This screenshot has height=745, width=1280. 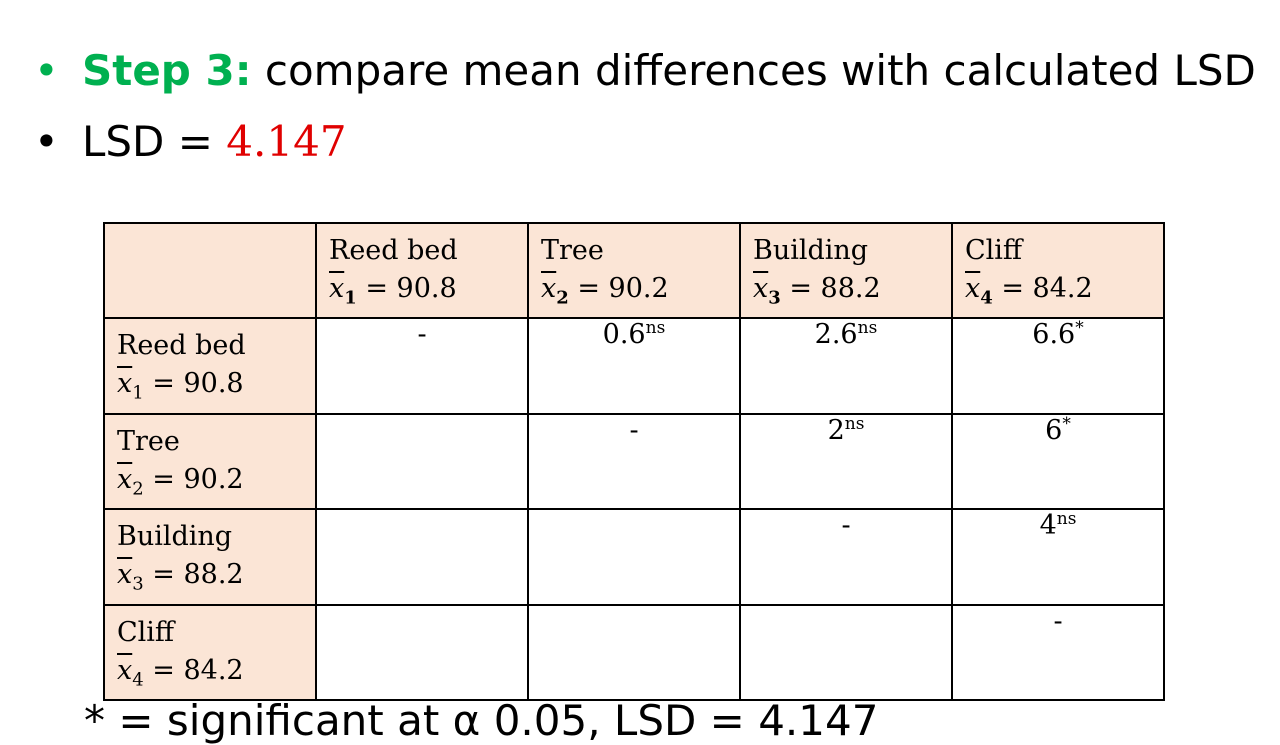 I want to click on column-name: Building, so click(x=811, y=250).